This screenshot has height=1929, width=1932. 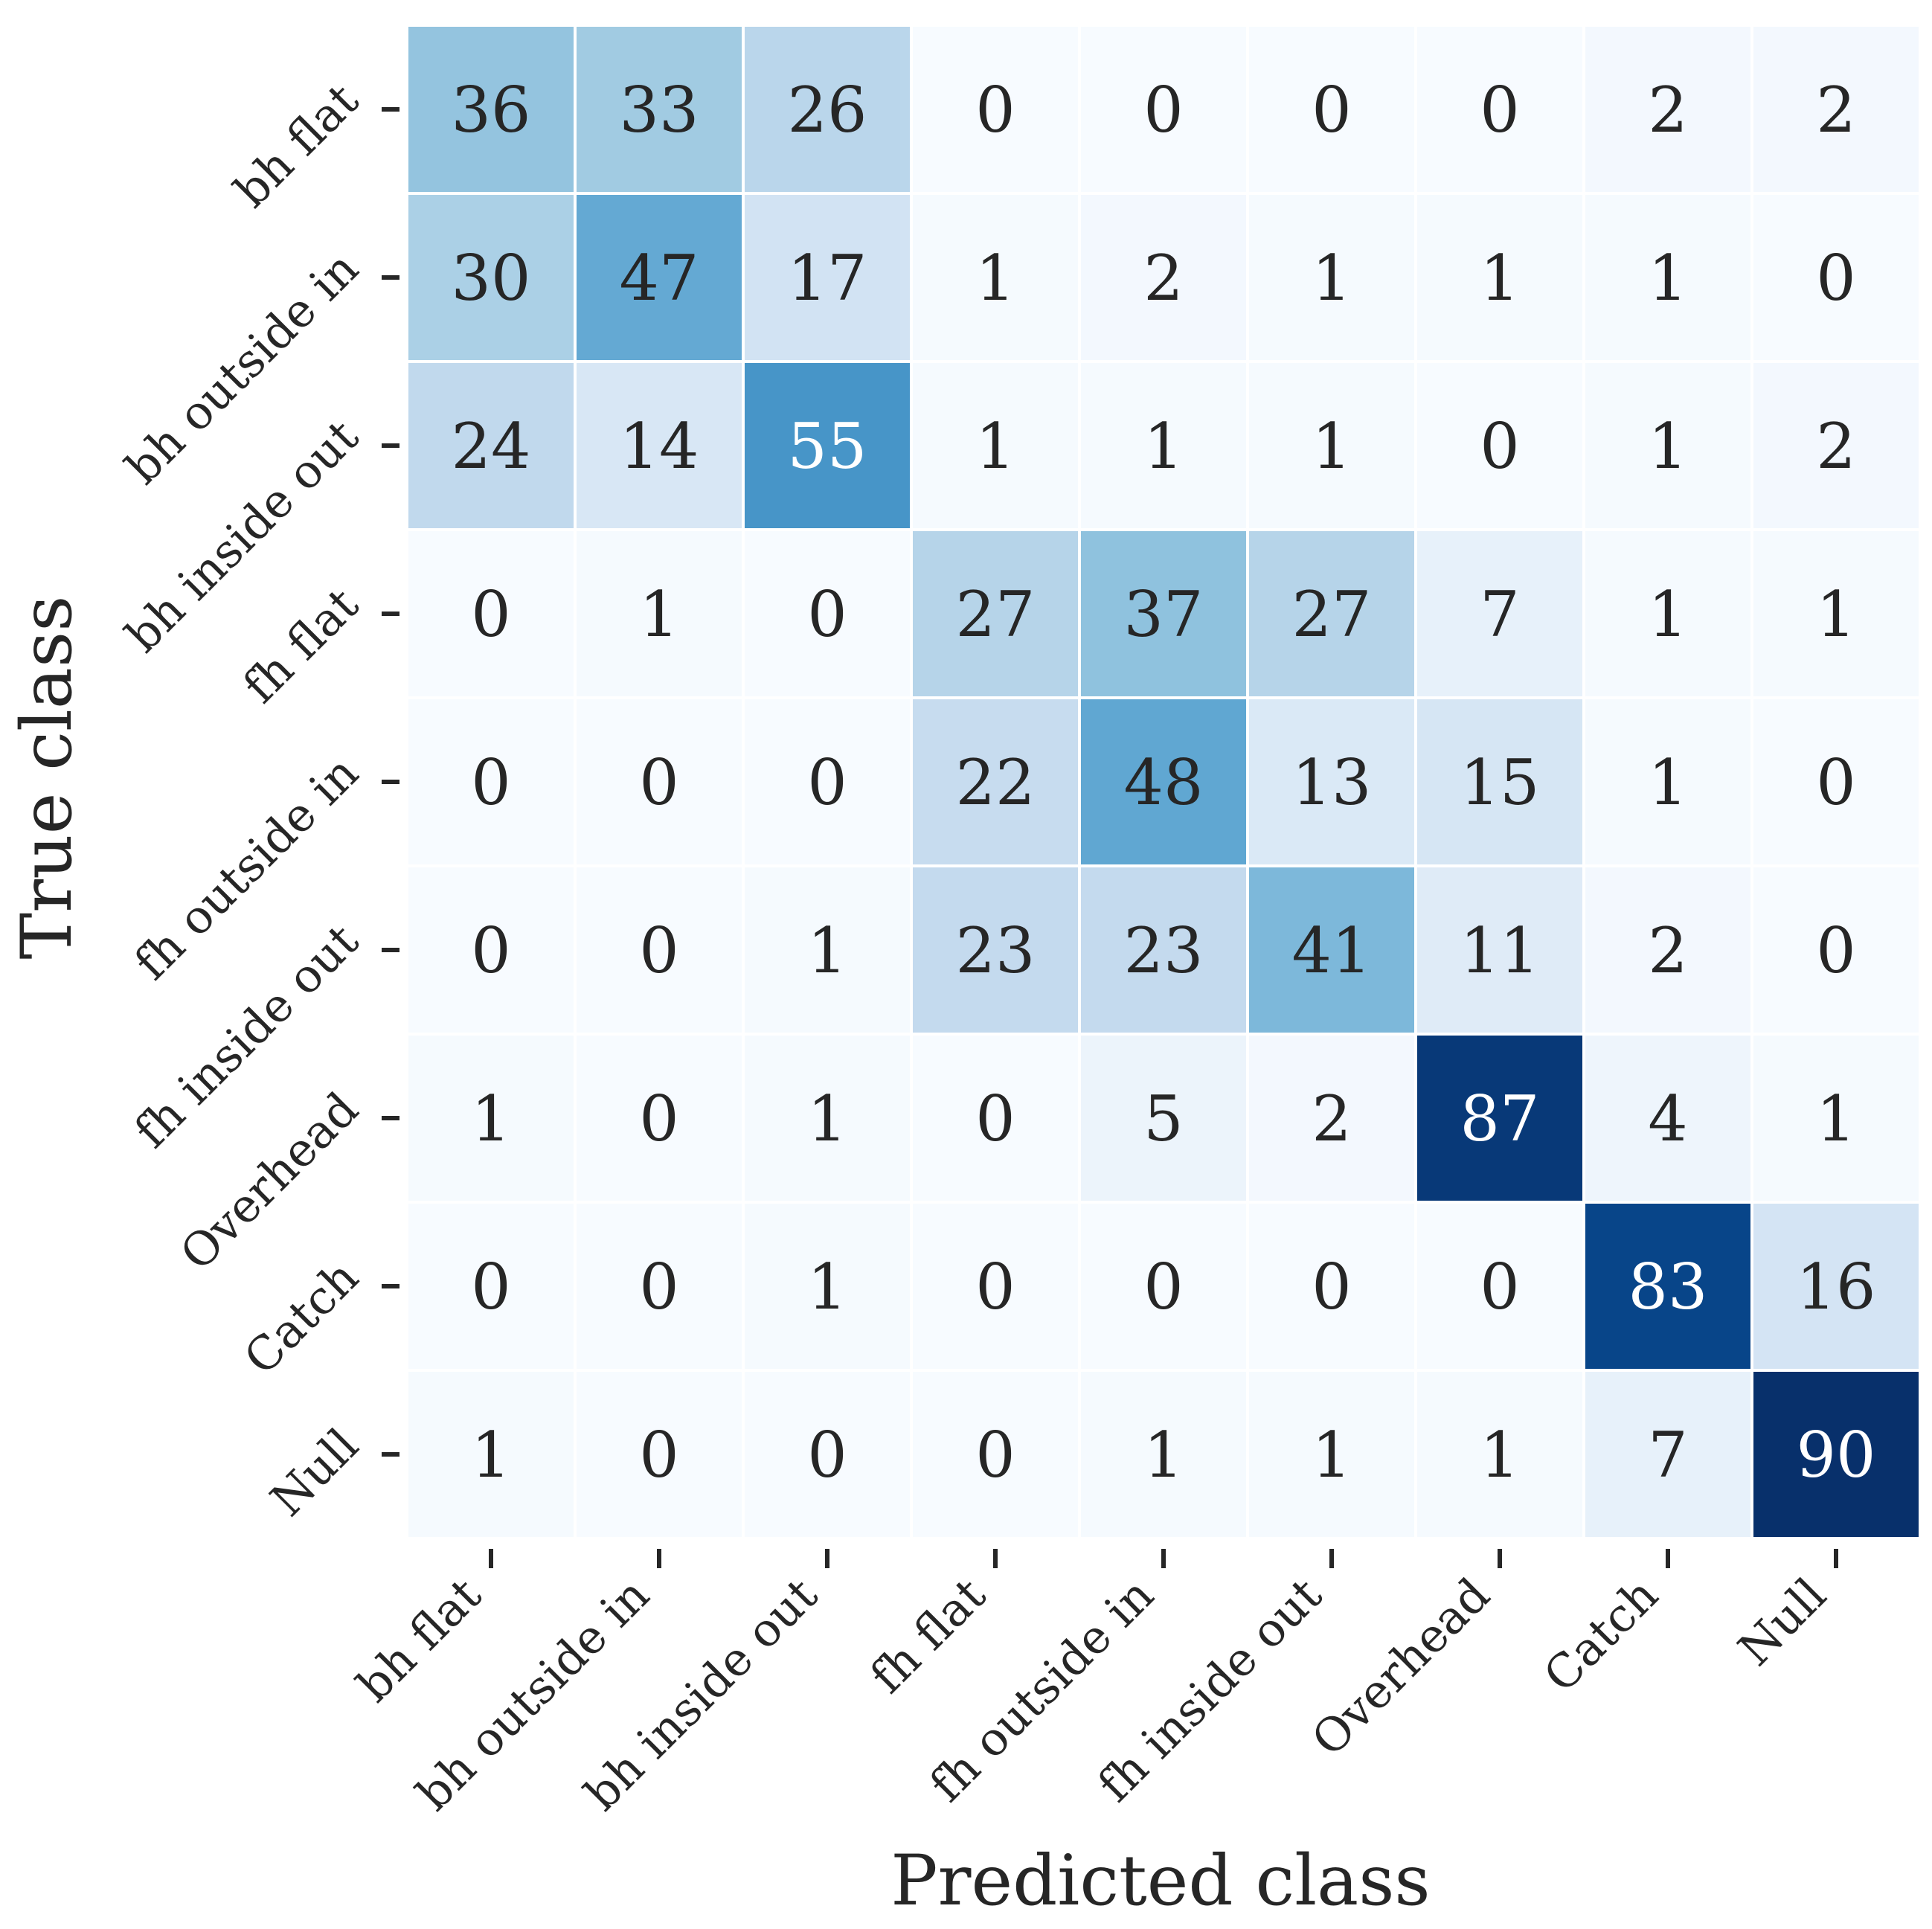 I want to click on cell-value-r1-c8: 0, so click(x=1835, y=278).